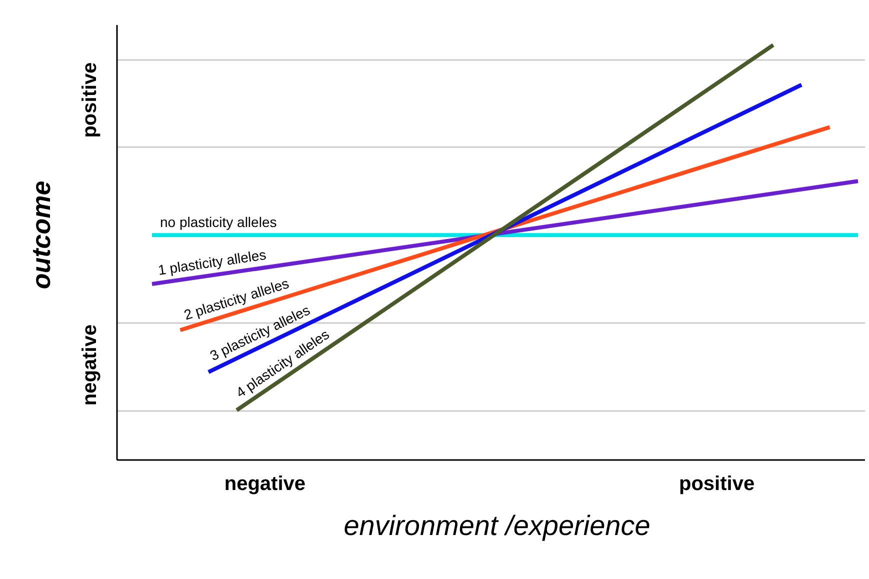 This screenshot has height=579, width=869. What do you see at coordinates (90, 365) in the screenshot?
I see `text: negative` at bounding box center [90, 365].